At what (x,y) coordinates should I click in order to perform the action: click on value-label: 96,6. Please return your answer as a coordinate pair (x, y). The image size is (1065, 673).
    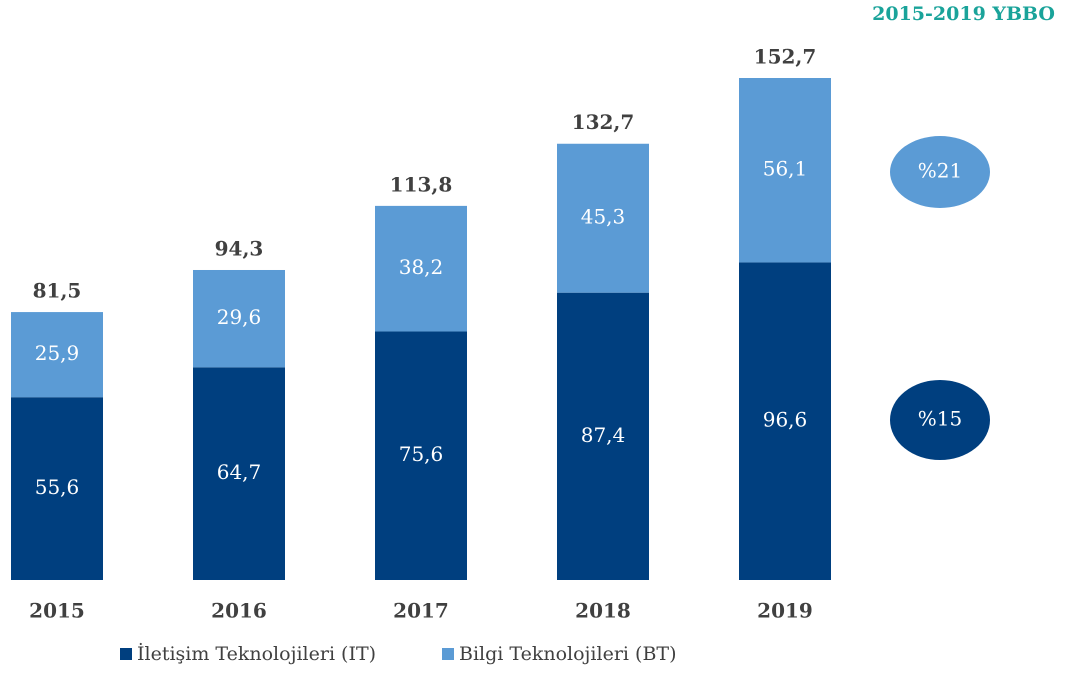
    Looking at the image, I should click on (785, 420).